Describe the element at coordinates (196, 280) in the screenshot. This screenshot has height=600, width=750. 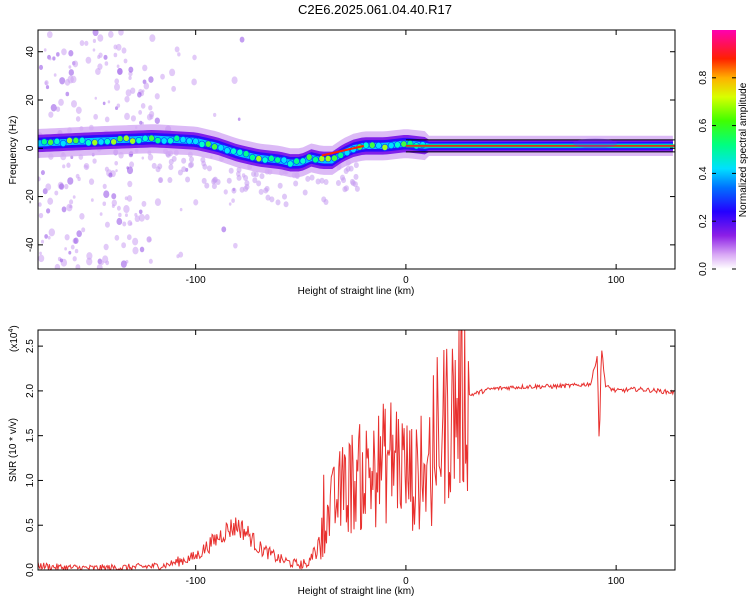
I see `x-tick-label: -100` at that location.